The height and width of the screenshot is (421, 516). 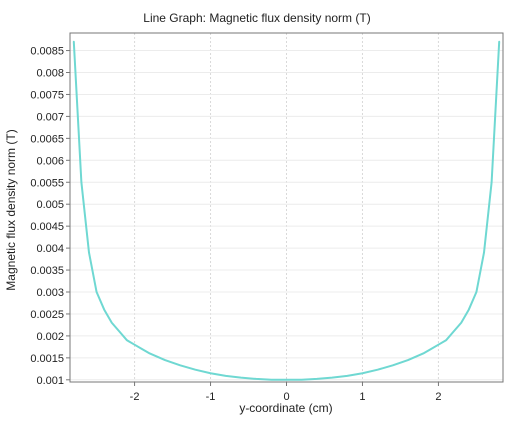 I want to click on y-tick-label: 0.001, so click(x=50, y=381).